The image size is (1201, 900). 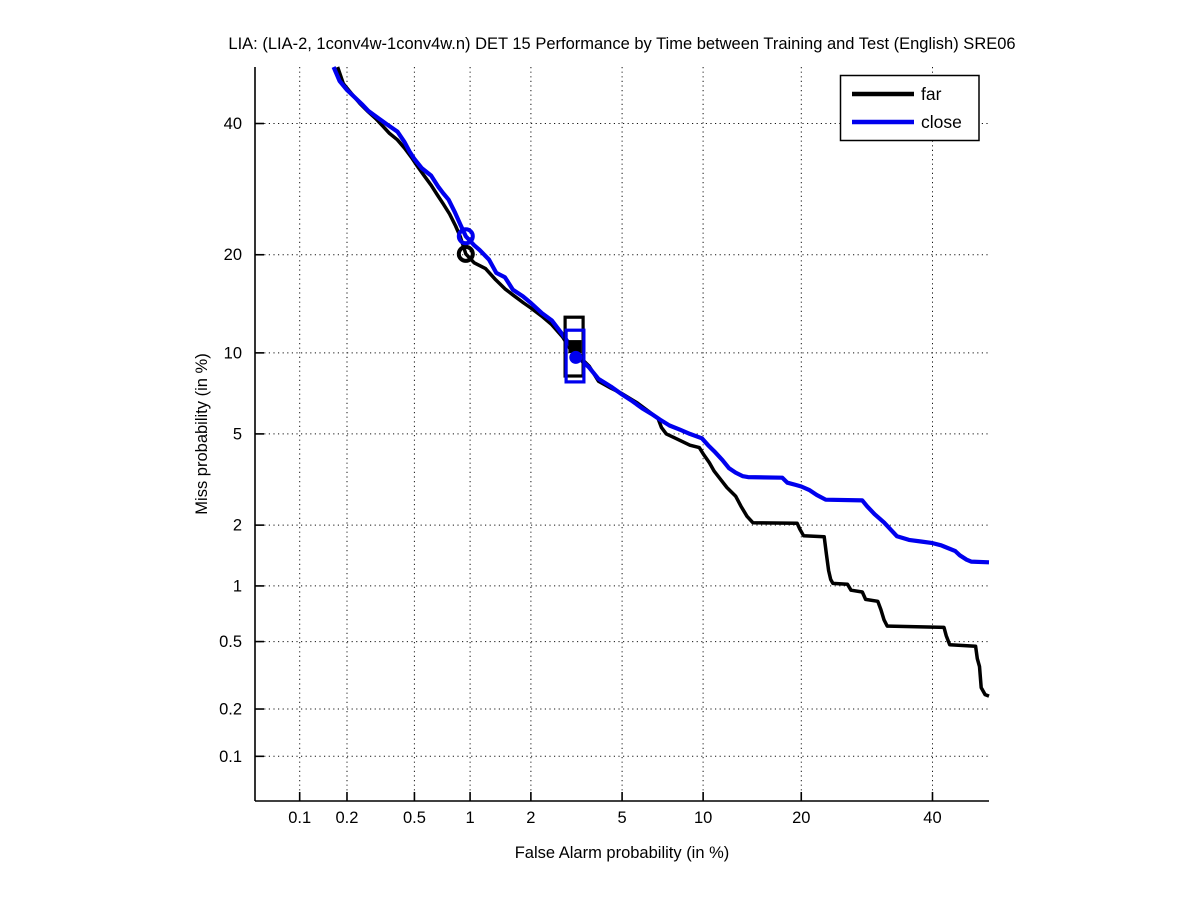 What do you see at coordinates (237, 526) in the screenshot?
I see `y-tick-label: 2` at bounding box center [237, 526].